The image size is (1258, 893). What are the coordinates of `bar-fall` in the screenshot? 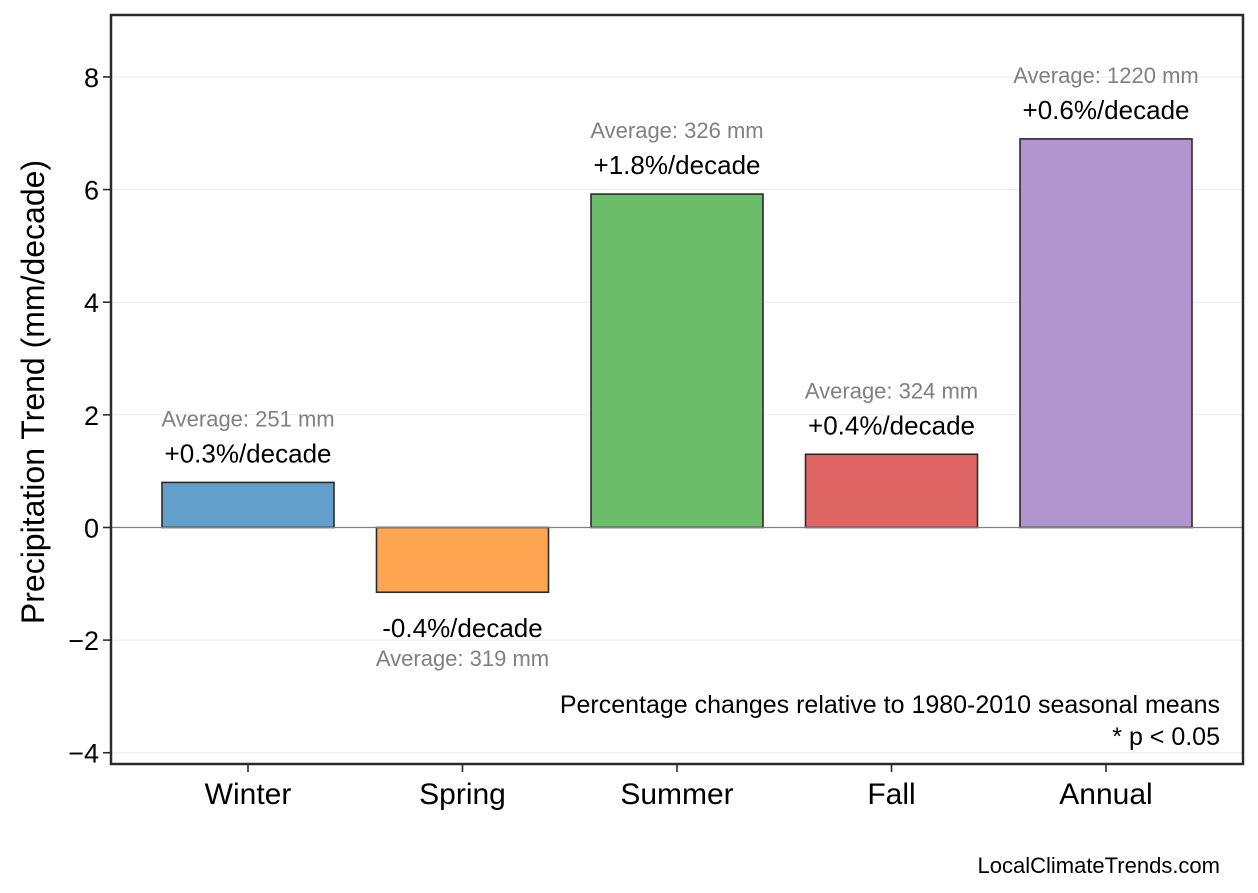 It's located at (891, 491).